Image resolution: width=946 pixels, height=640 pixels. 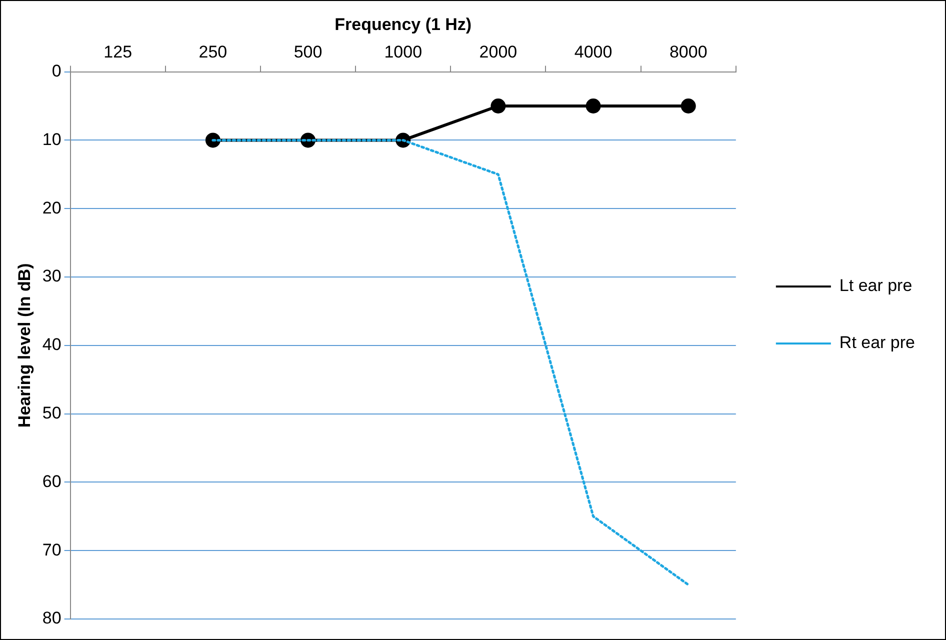 What do you see at coordinates (308, 52) in the screenshot?
I see `x-tick-label: 500` at bounding box center [308, 52].